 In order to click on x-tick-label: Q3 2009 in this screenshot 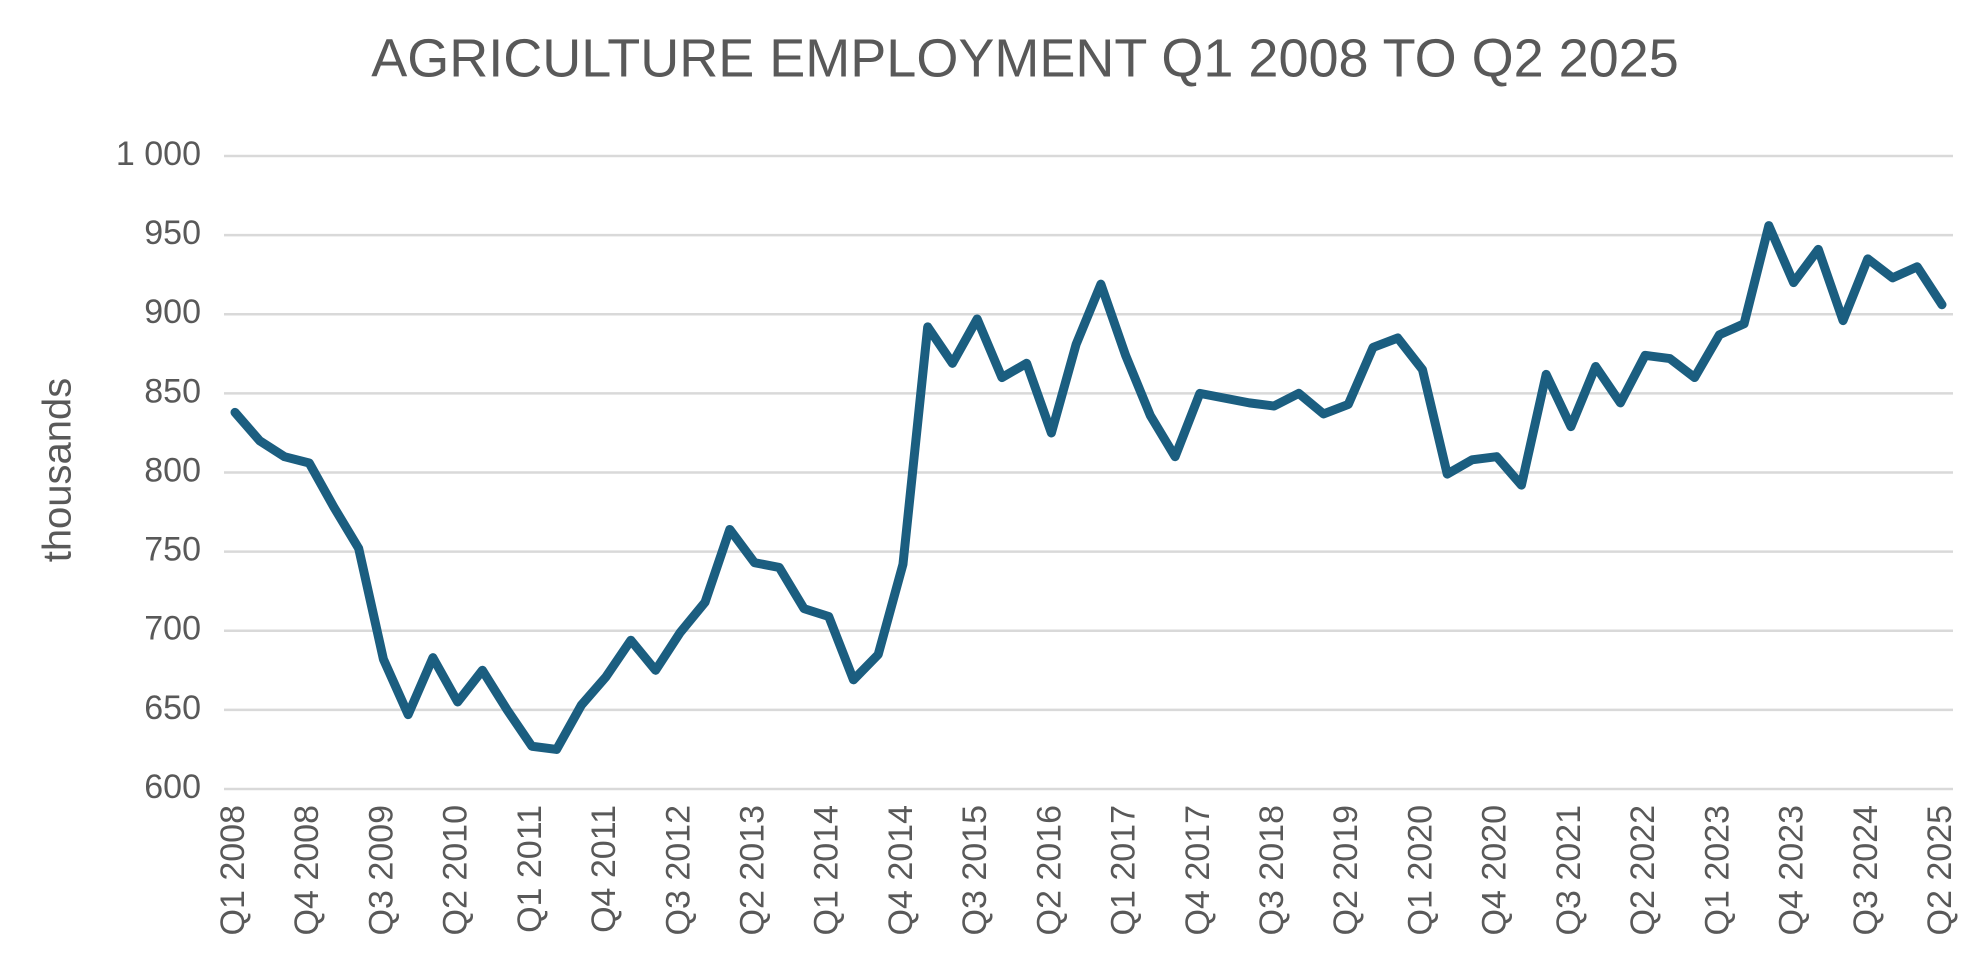, I will do `click(381, 870)`.